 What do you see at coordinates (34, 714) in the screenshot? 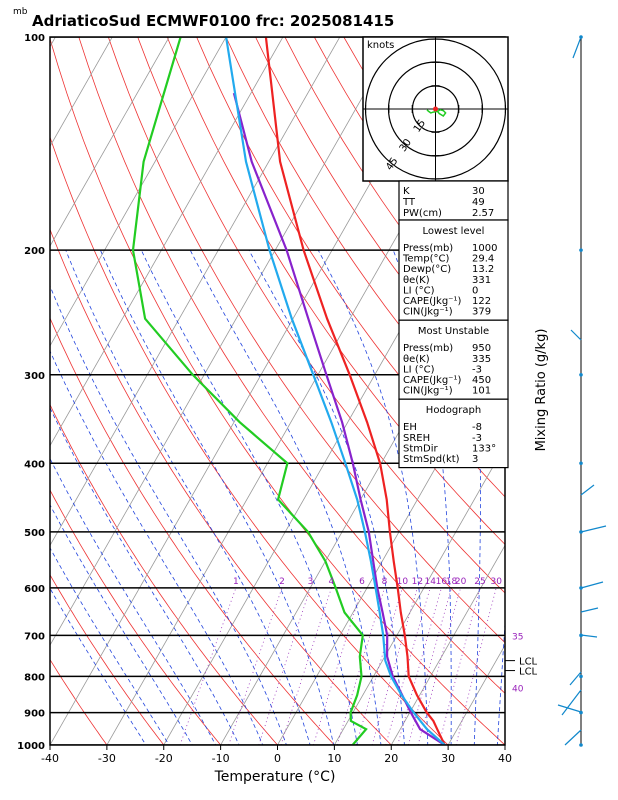
I see `pressure-tick-label: 900` at bounding box center [34, 714].